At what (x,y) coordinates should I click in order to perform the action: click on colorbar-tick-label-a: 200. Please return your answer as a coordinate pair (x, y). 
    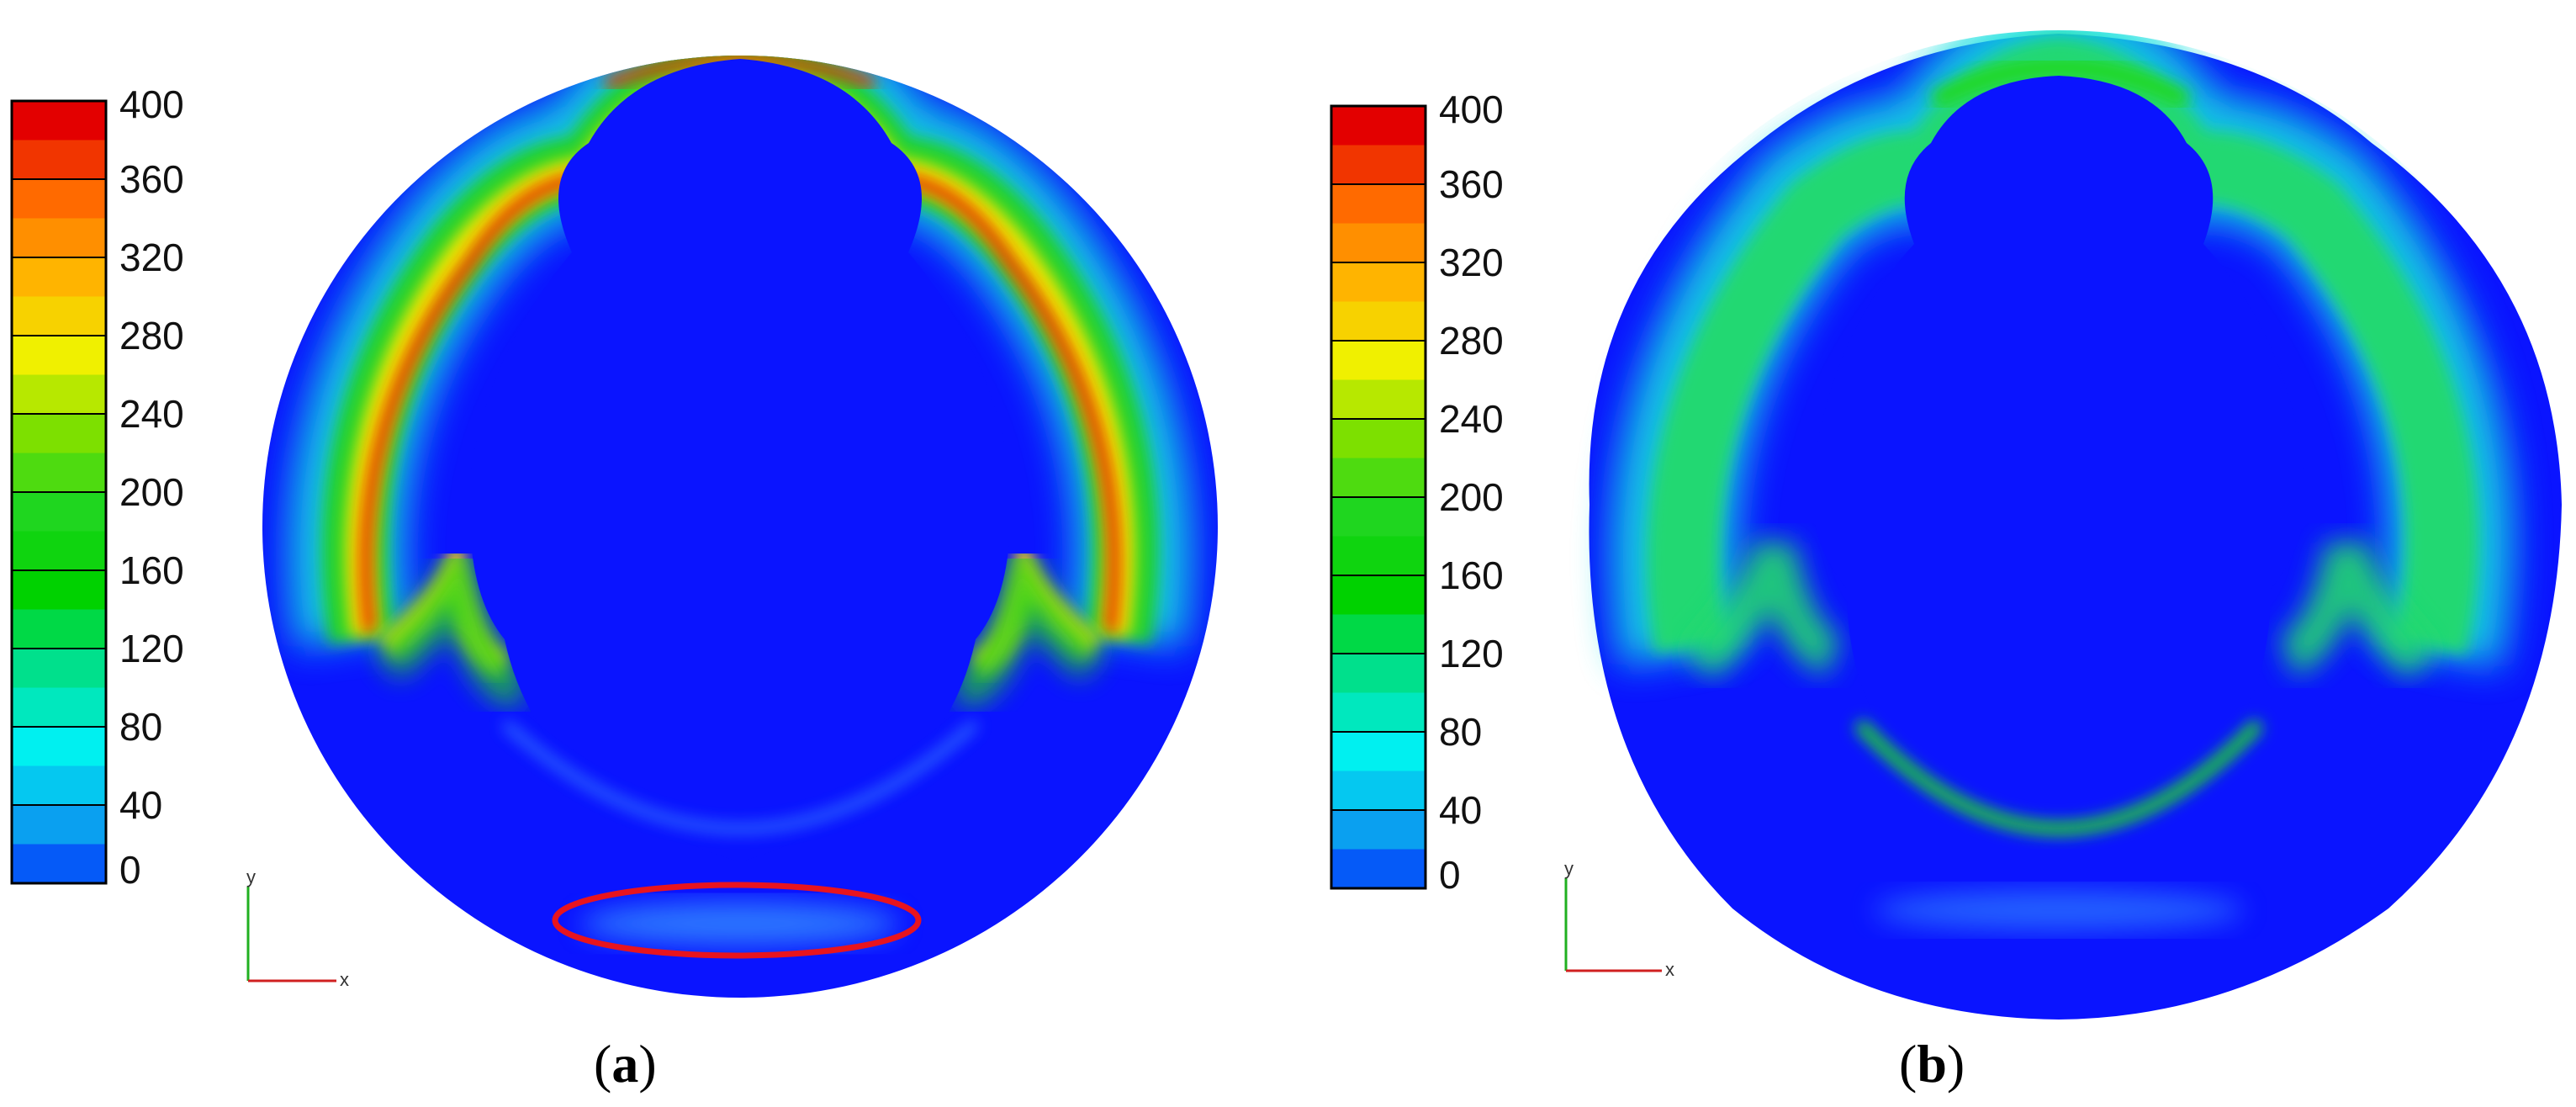
    Looking at the image, I should click on (151, 492).